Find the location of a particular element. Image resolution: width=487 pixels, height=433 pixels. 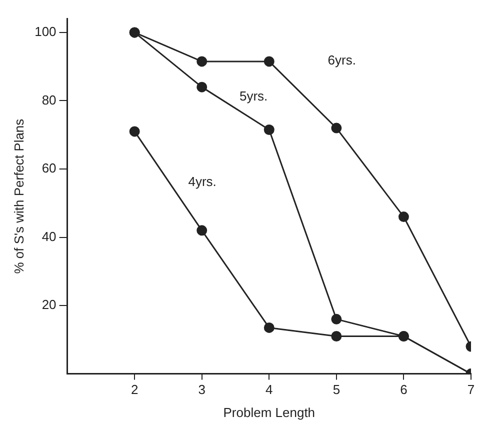

y-tick-label: 100 is located at coordinates (45, 32).